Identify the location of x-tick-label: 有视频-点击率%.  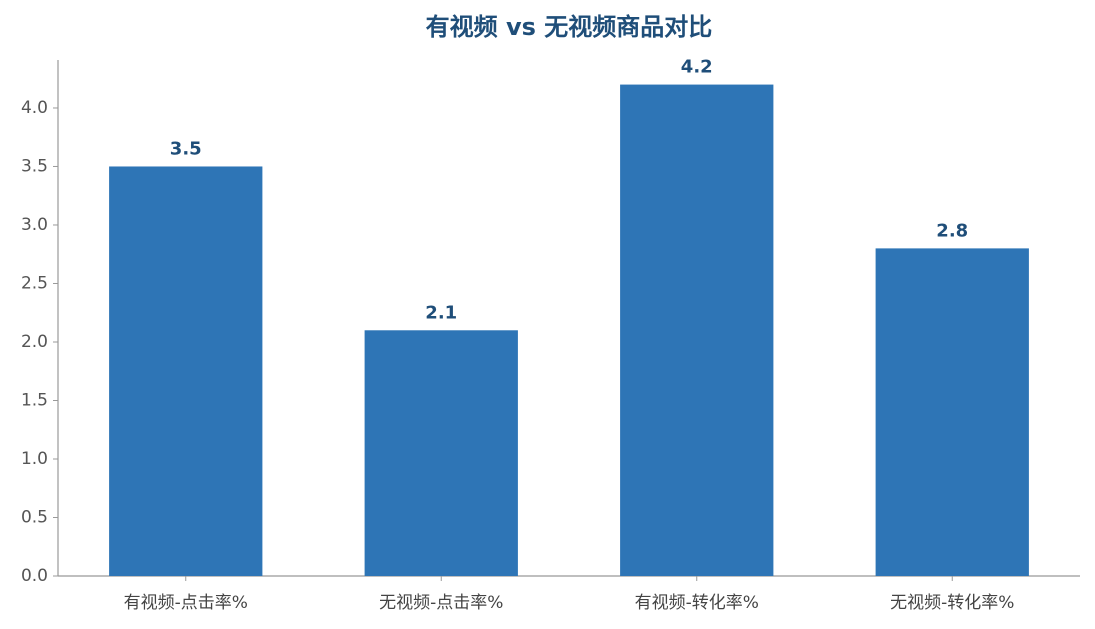
(186, 603).